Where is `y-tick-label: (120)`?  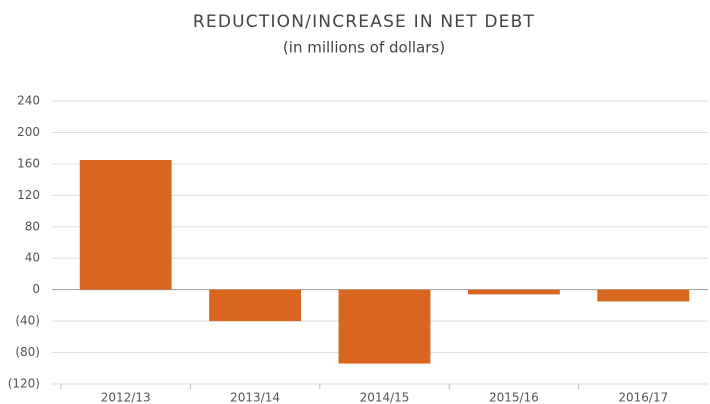 y-tick-label: (120) is located at coordinates (24, 384).